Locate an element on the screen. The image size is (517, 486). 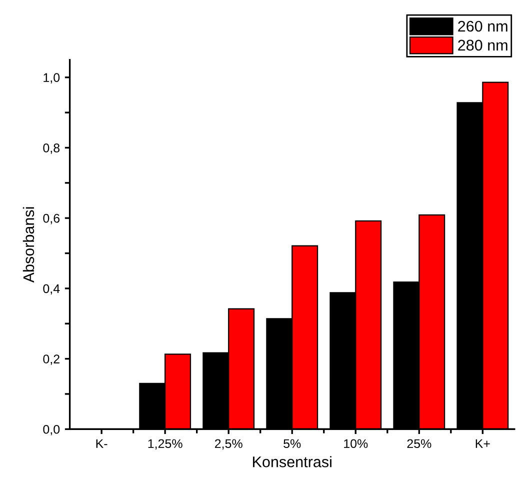
x-tick-label: 1,25% is located at coordinates (165, 444).